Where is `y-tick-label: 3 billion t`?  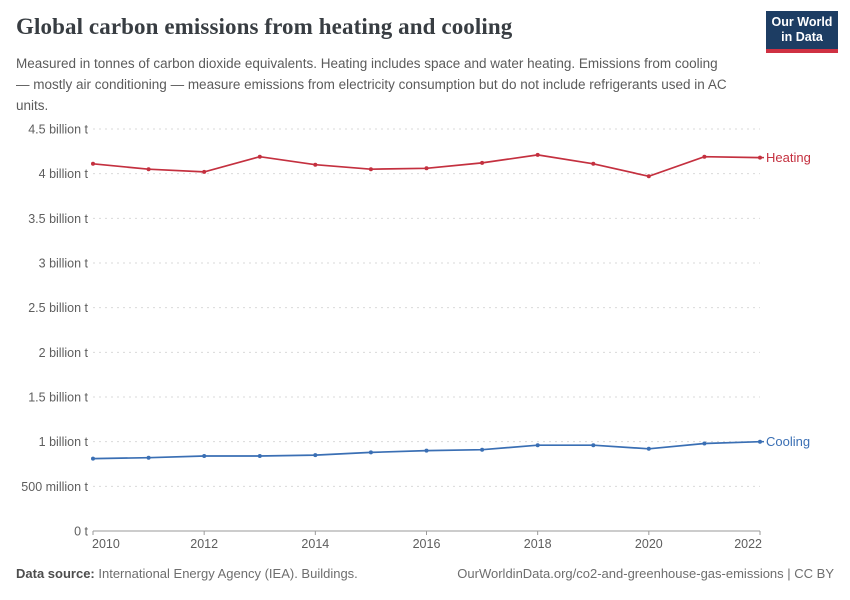 y-tick-label: 3 billion t is located at coordinates (64, 264).